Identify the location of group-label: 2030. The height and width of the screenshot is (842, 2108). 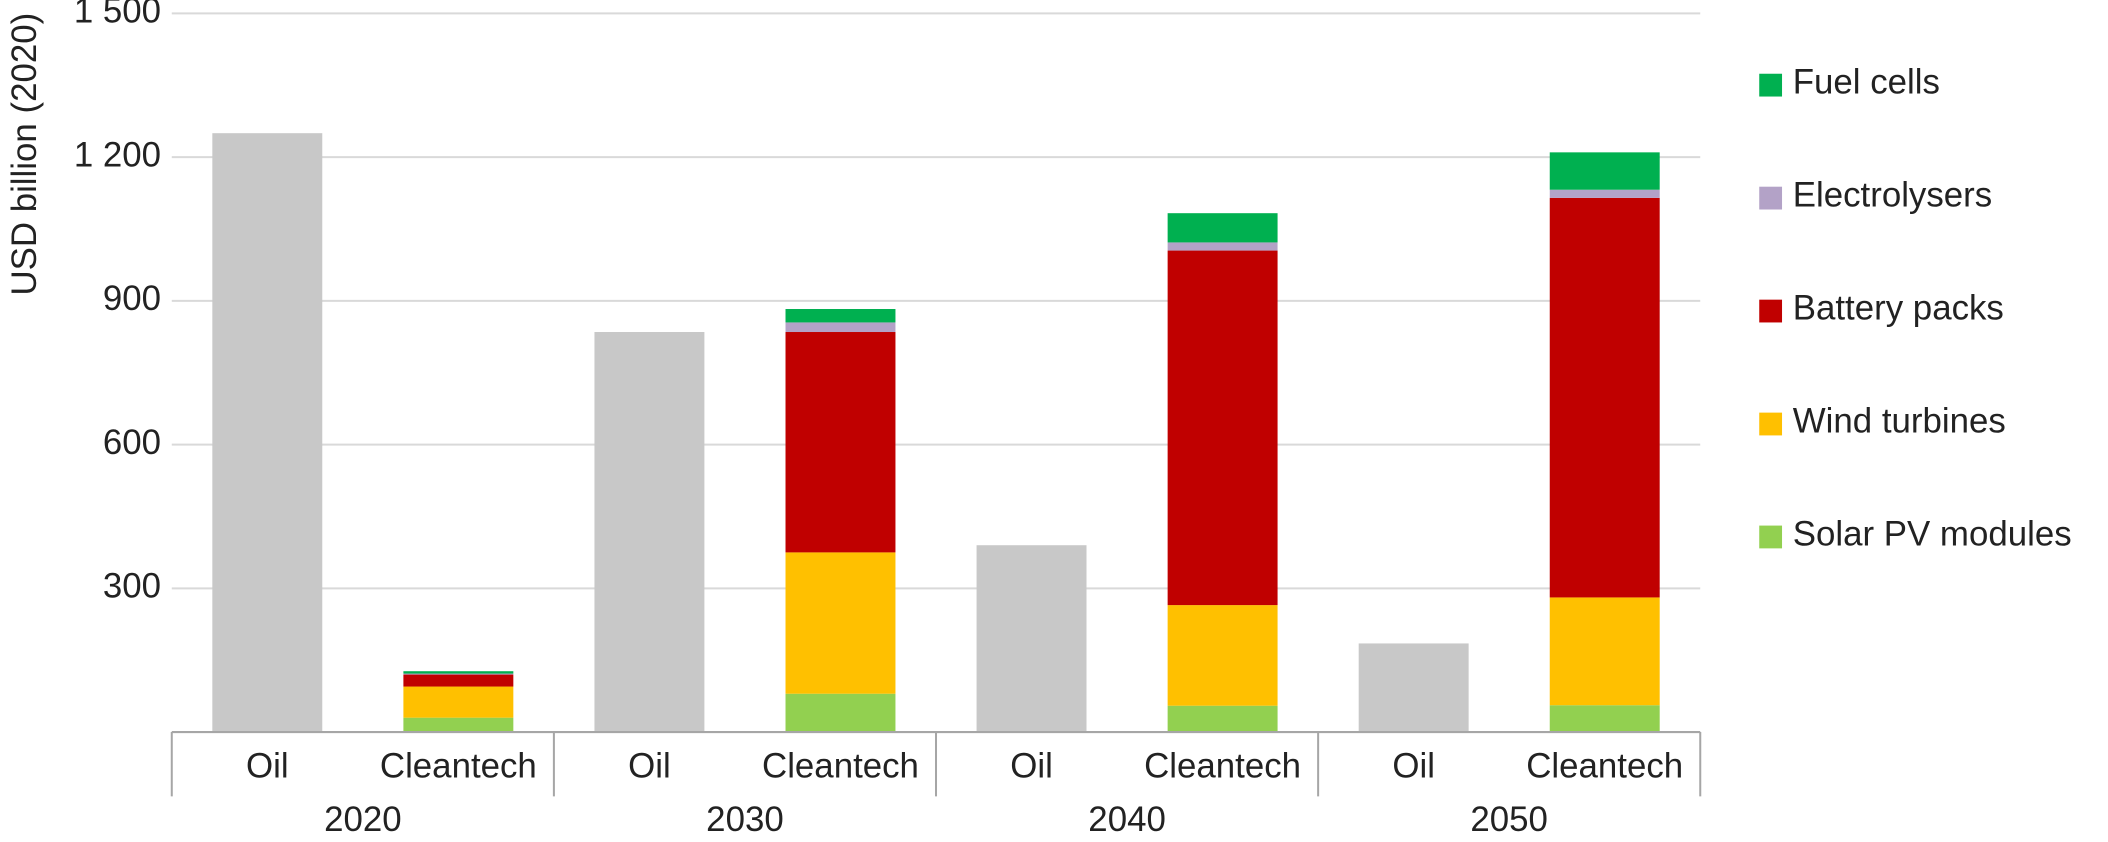
(745, 819).